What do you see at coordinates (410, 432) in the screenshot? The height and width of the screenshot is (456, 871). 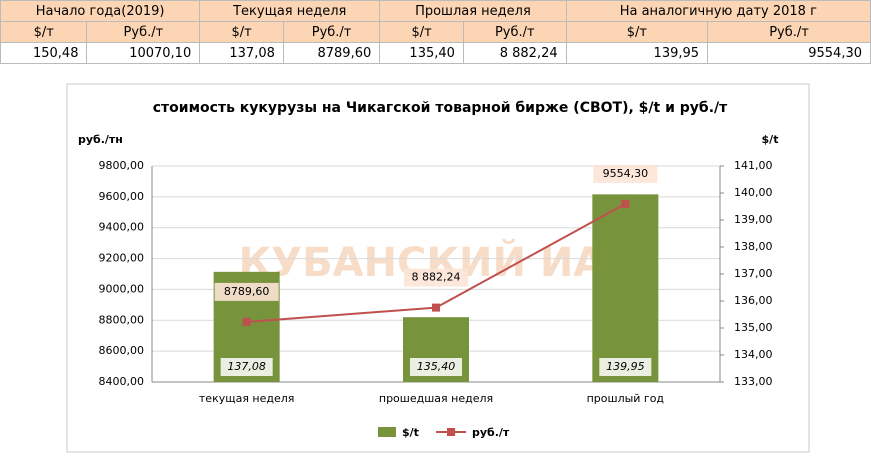 I see `legend-label: $/t` at bounding box center [410, 432].